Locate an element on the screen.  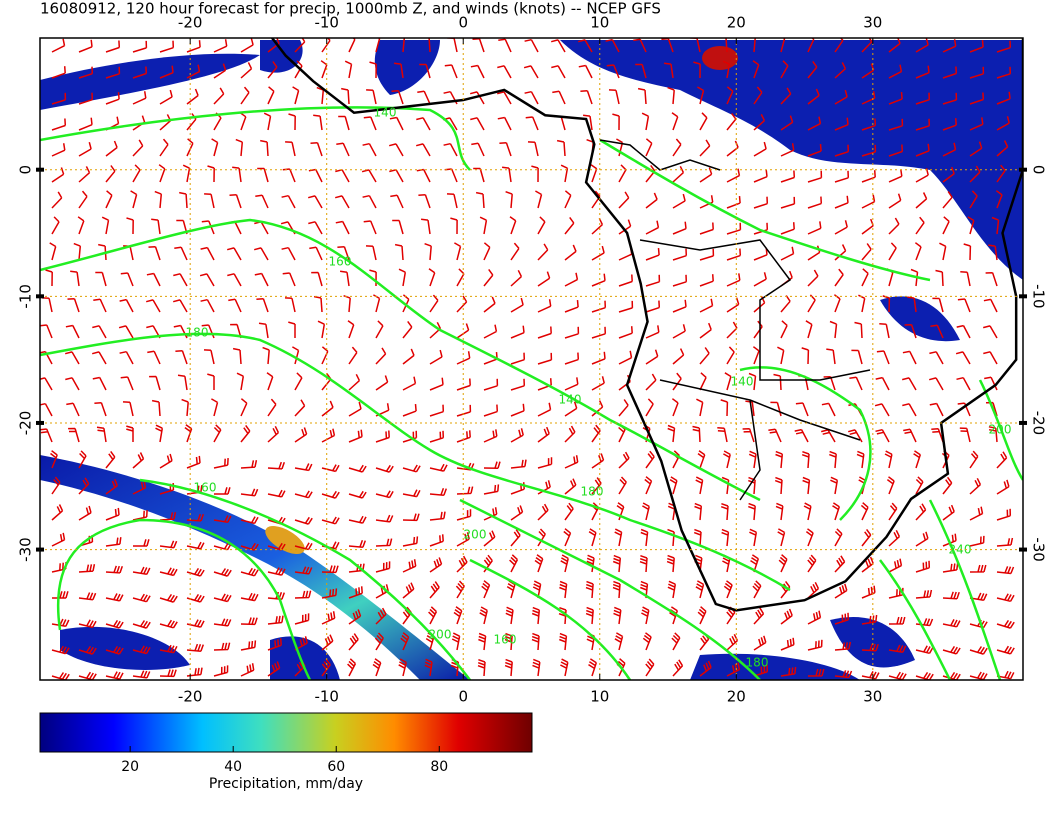
y-tick-label: 0 is located at coordinates (1039, 170).